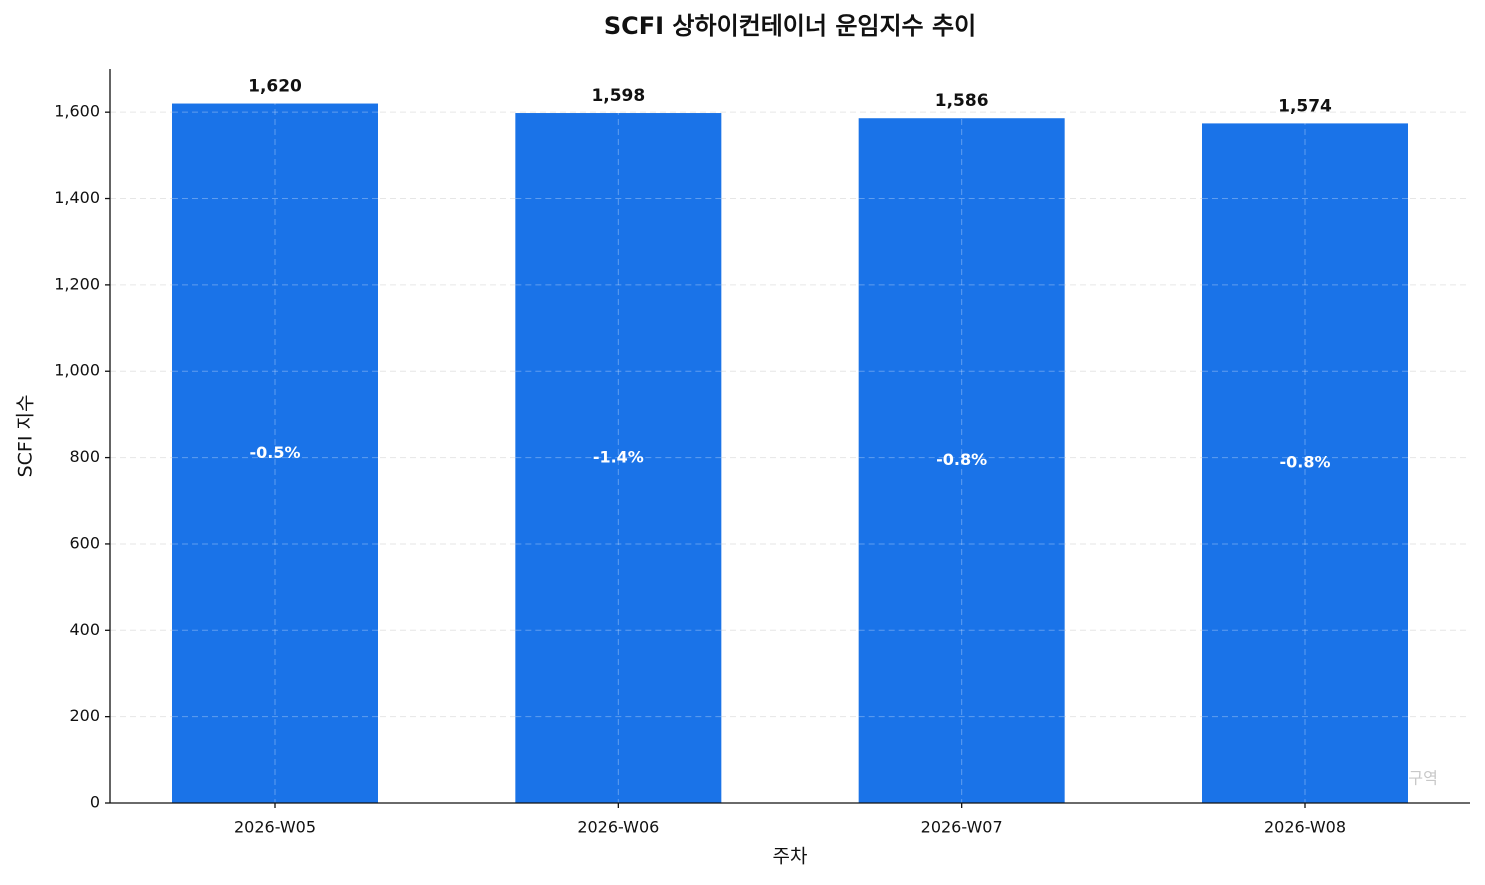 The width and height of the screenshot is (1485, 885). I want to click on x-tick-label: 2026-W06, so click(618, 827).